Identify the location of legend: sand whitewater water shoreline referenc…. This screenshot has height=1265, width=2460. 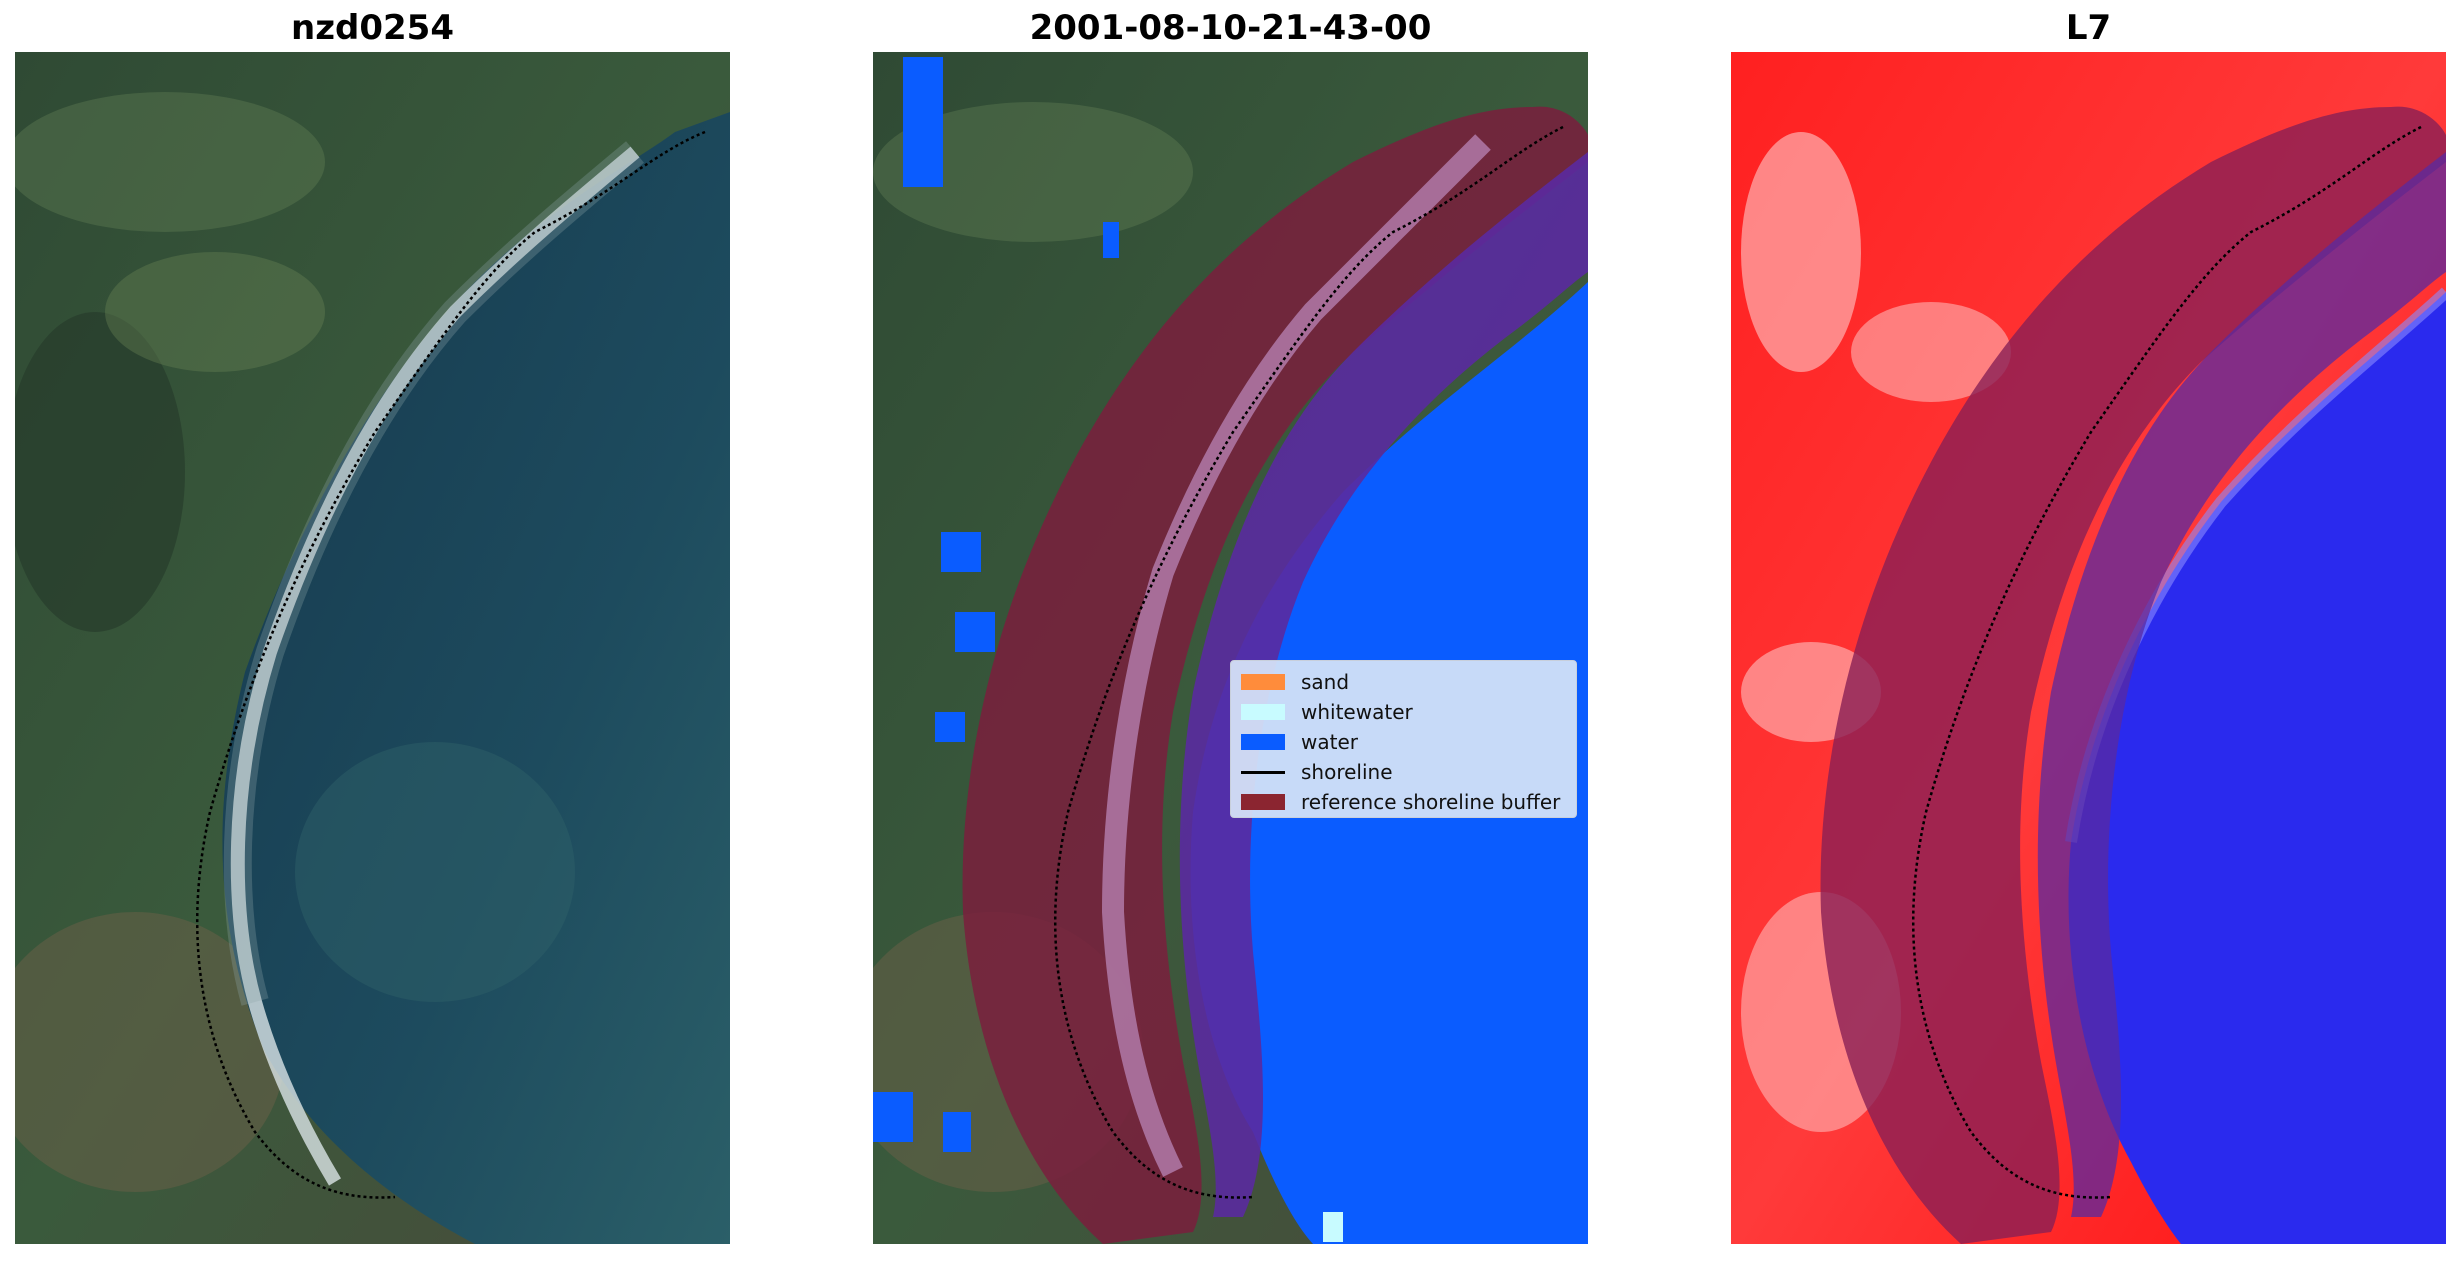
(1403, 739).